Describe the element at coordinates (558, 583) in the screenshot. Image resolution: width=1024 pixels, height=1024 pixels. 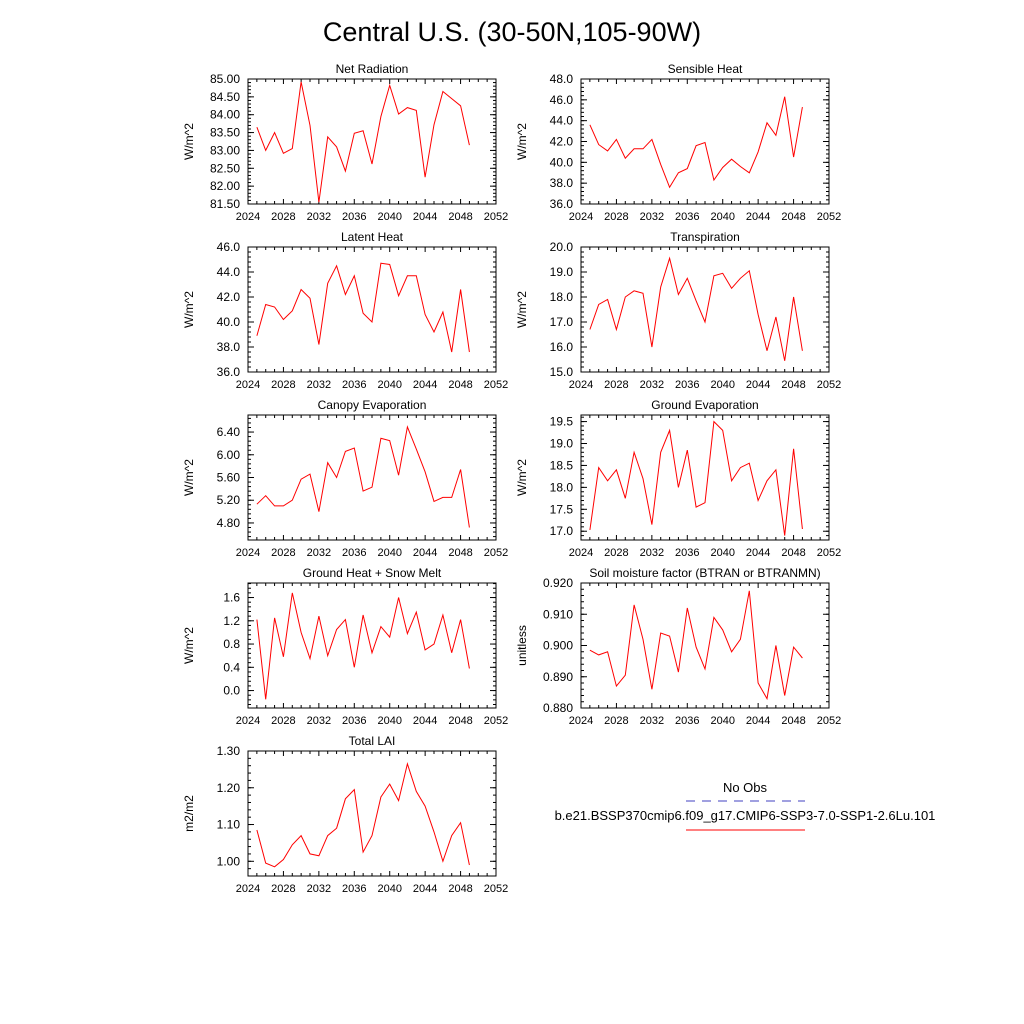
I see `y-tick-label: 0.920` at that location.